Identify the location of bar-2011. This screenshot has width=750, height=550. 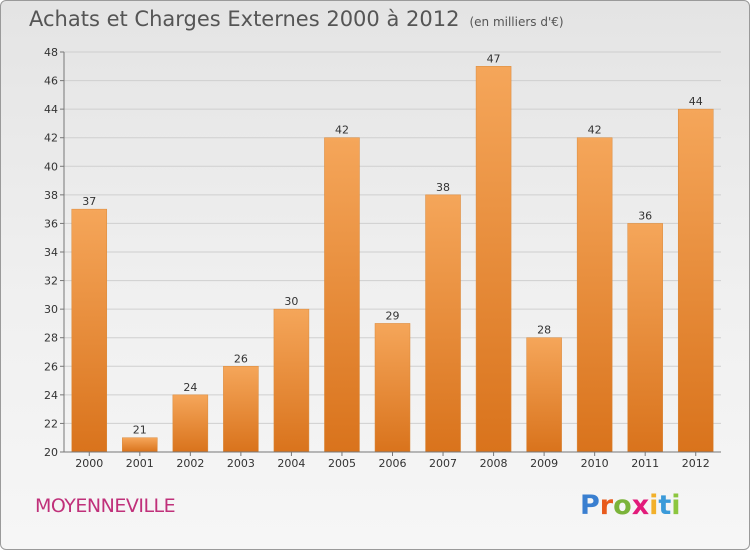
(645, 338).